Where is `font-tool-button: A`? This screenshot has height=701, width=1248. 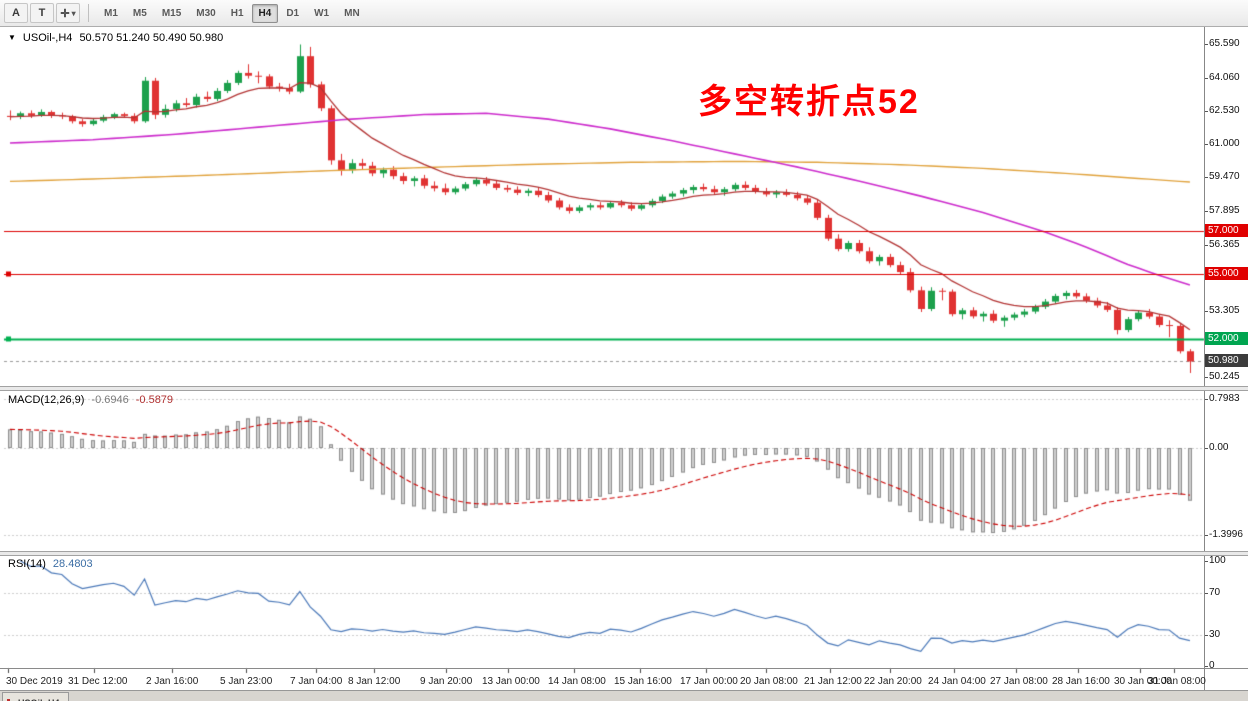
font-tool-button: A is located at coordinates (16, 13).